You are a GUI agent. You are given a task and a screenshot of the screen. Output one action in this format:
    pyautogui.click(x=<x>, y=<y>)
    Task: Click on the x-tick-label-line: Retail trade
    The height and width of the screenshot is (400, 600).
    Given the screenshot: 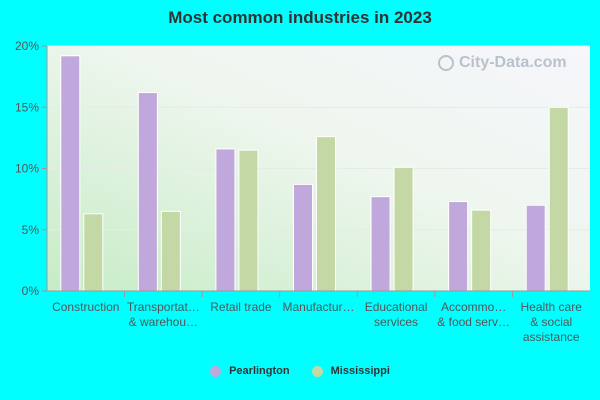 What is the action you would take?
    pyautogui.click(x=241, y=307)
    